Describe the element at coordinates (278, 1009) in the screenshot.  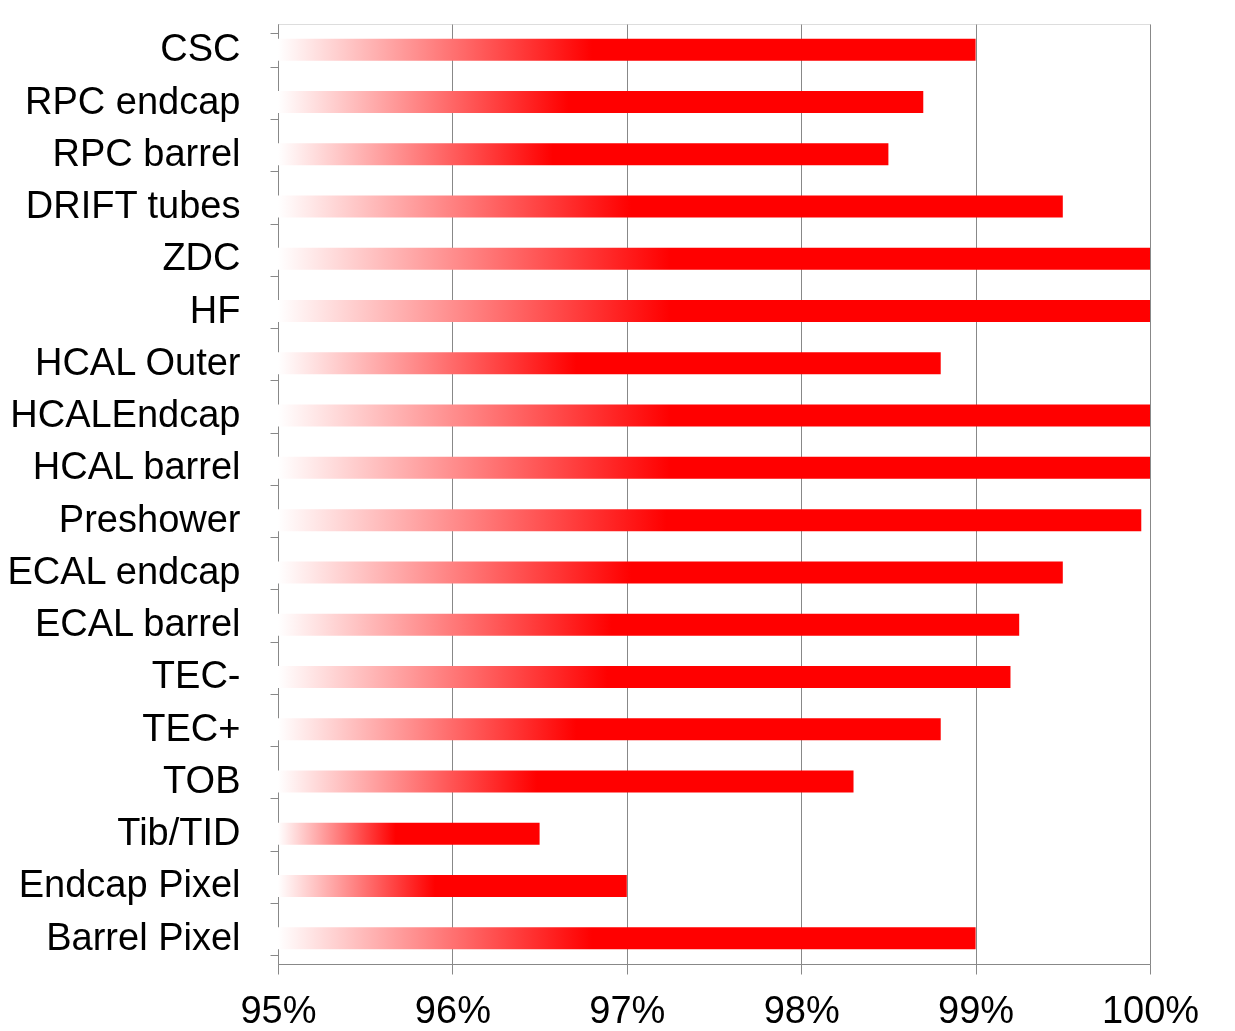
I see `x-tick-label: 95%` at that location.